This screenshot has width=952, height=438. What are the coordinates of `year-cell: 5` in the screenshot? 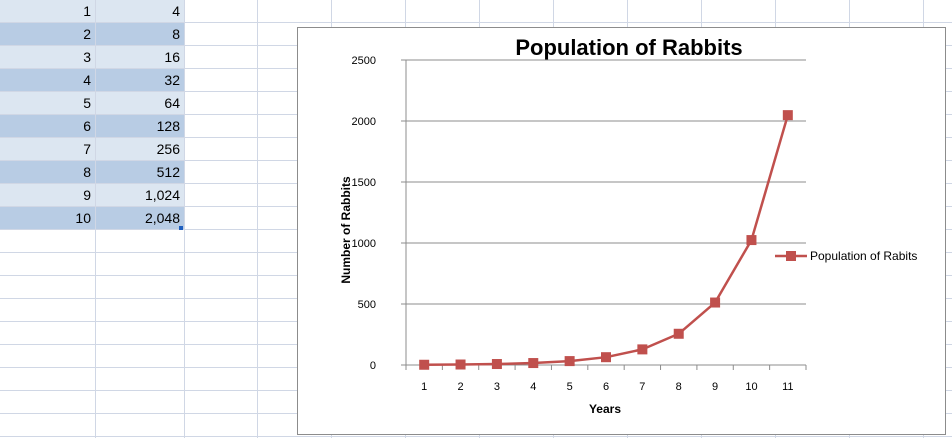 It's located at (47, 103).